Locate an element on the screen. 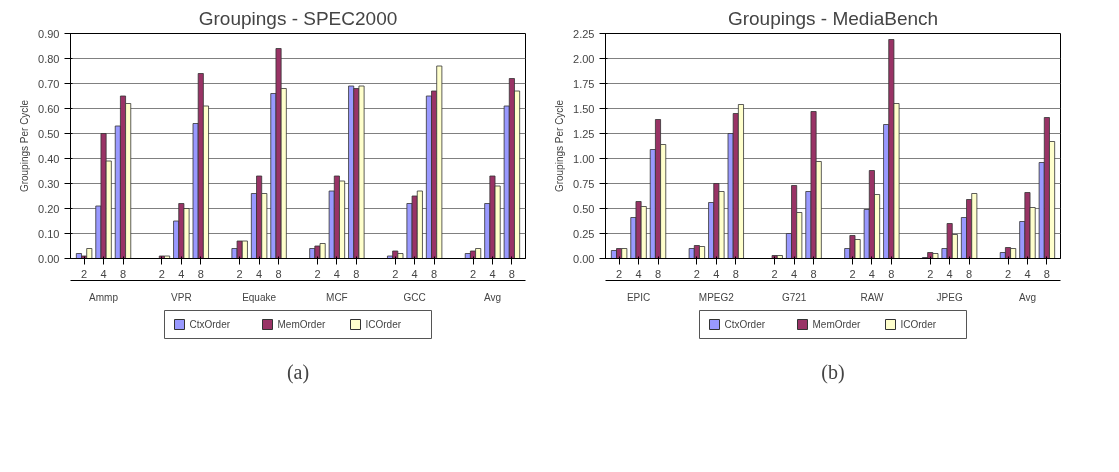  y-tick-label: 0.40 is located at coordinates (49, 158).